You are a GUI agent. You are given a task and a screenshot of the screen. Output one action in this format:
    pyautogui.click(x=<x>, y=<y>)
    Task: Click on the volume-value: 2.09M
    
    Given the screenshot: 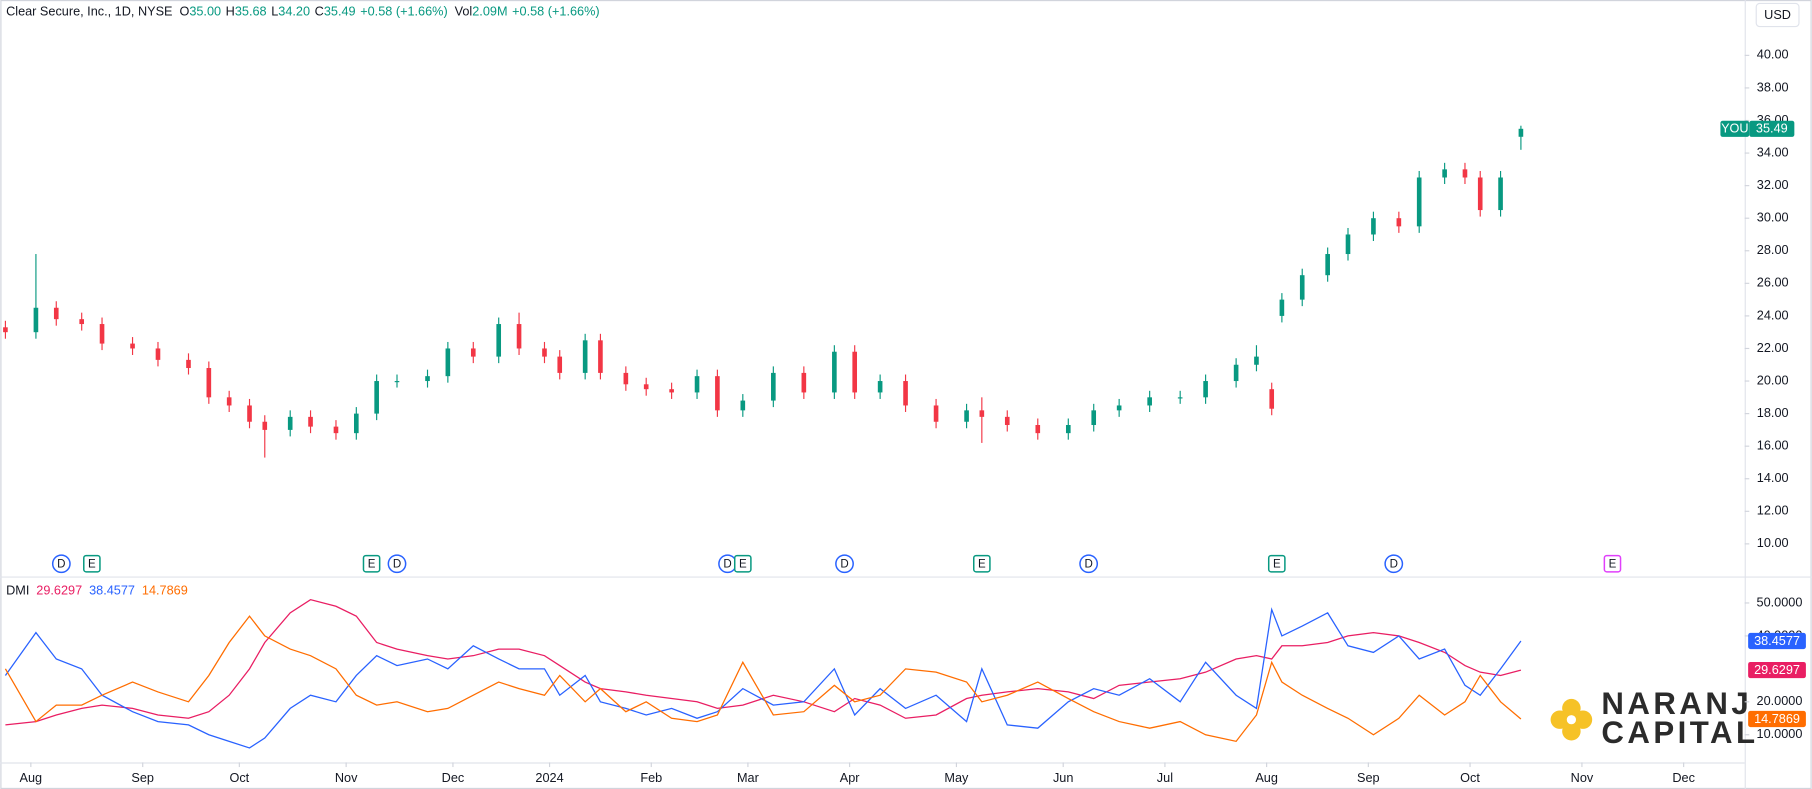 What is the action you would take?
    pyautogui.click(x=489, y=12)
    